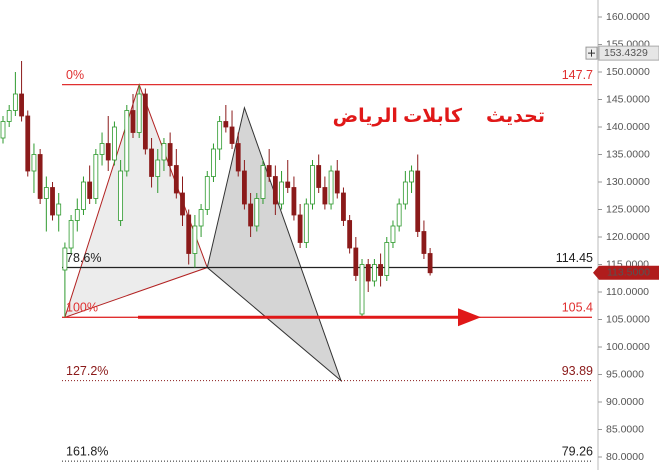  Describe the element at coordinates (274, 244) in the screenshot. I see `pattern-bcd` at that location.